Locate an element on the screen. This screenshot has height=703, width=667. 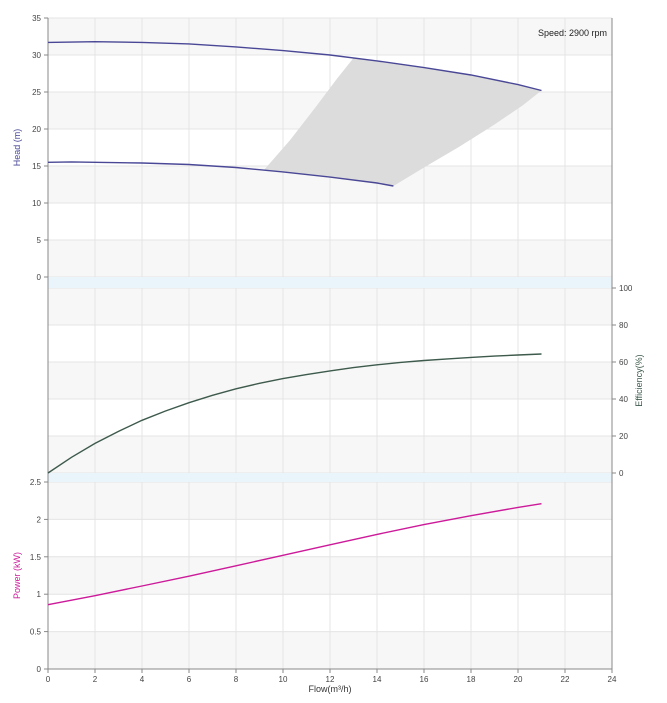
head-curve-max is located at coordinates (294, 66).